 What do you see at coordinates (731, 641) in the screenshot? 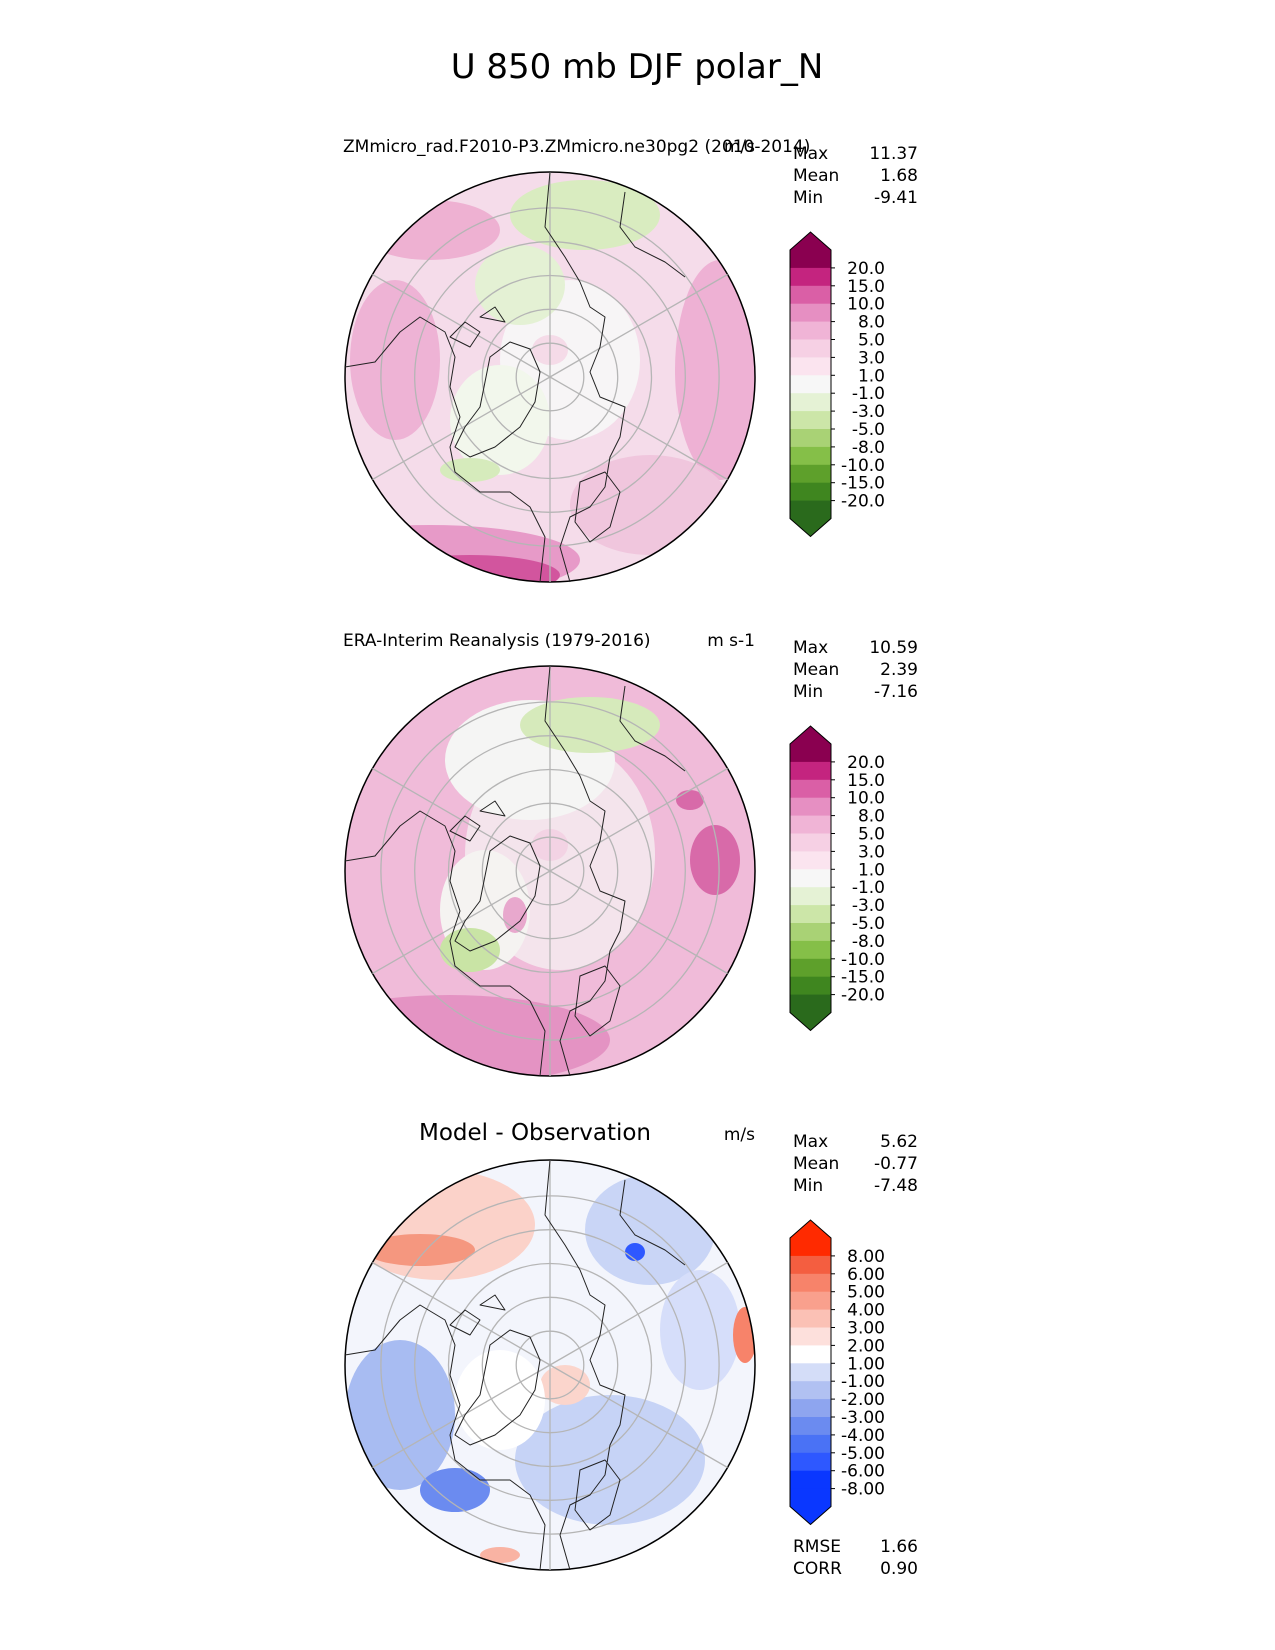
I see `panel-units: m s-1` at bounding box center [731, 641].